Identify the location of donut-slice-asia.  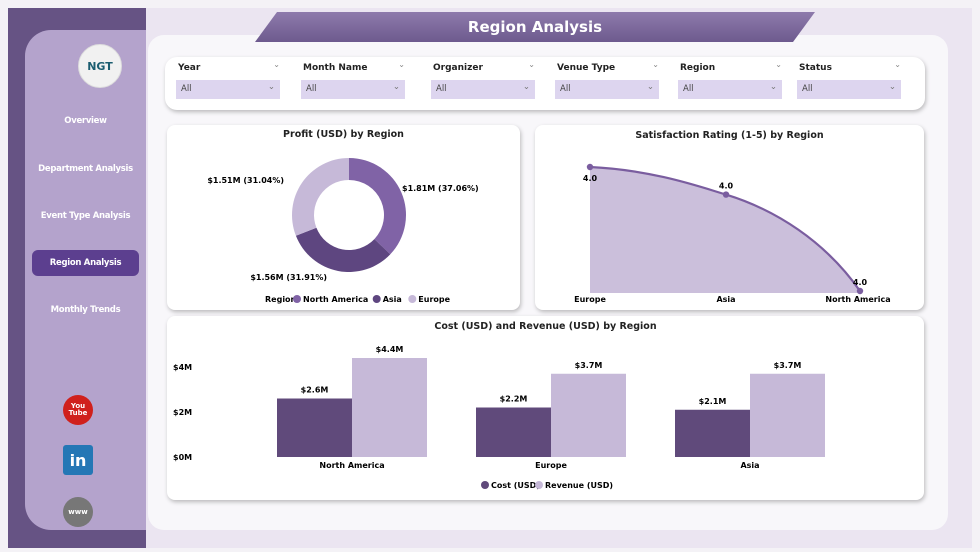
(343, 249).